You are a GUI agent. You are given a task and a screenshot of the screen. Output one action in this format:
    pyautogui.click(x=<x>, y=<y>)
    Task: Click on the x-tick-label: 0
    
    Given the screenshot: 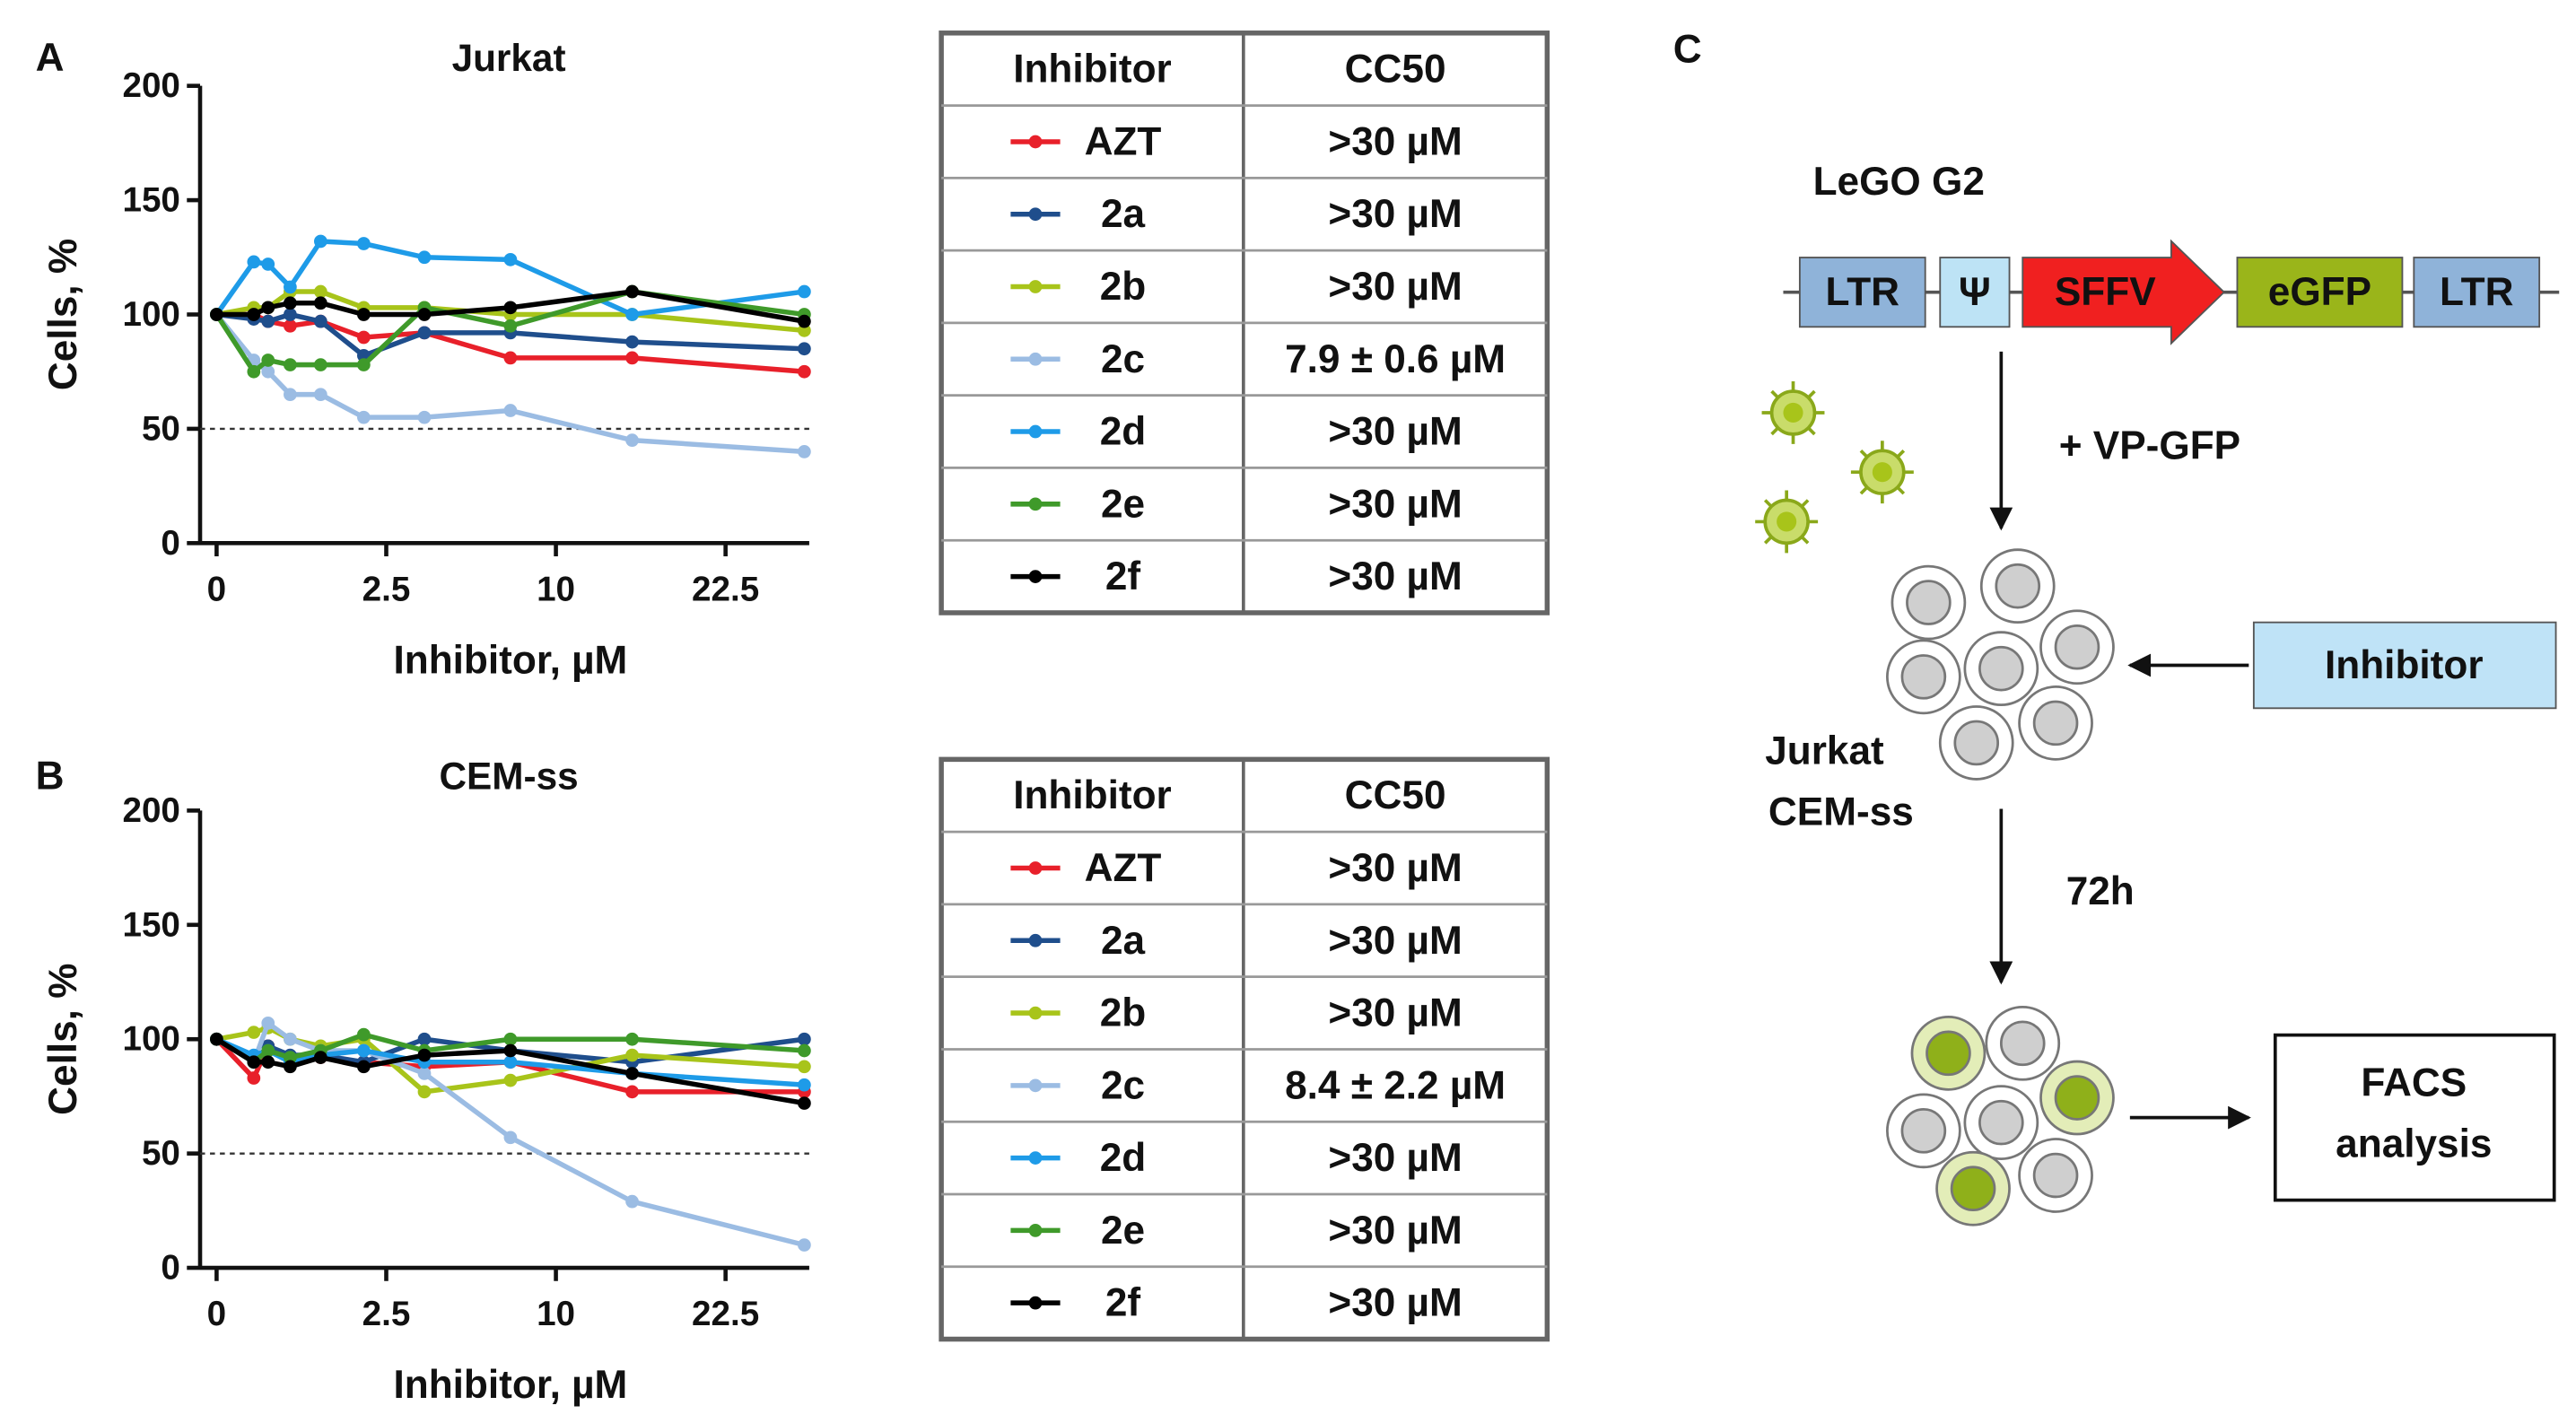 What is the action you would take?
    pyautogui.click(x=217, y=589)
    